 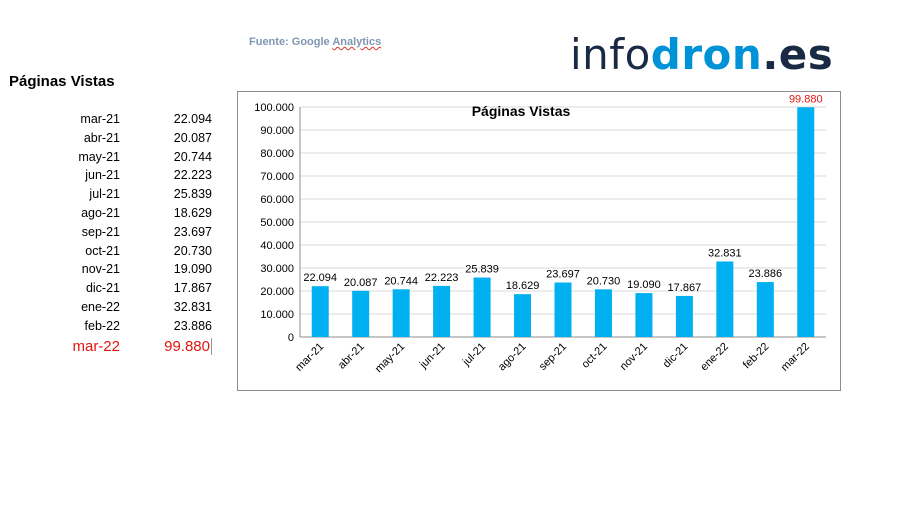 I want to click on x-tick-label: ene-22, so click(x=714, y=357).